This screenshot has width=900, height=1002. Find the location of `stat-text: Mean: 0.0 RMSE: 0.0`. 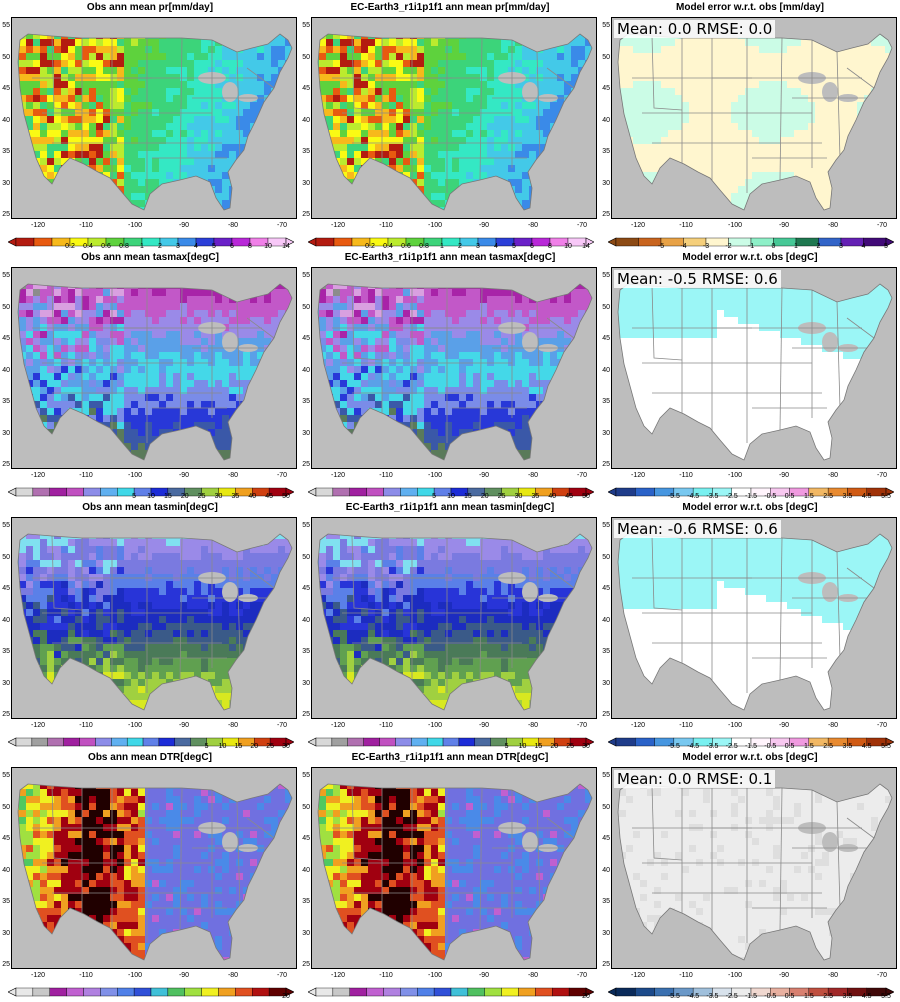

stat-text: Mean: 0.0 RMSE: 0.0 is located at coordinates (694, 29).